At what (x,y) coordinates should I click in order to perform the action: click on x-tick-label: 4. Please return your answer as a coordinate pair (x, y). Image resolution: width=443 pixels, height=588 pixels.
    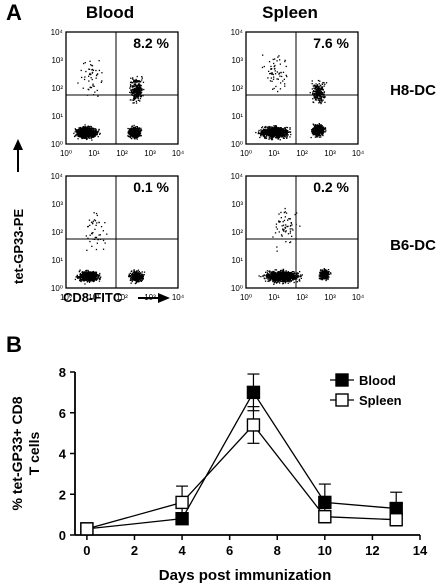
    Looking at the image, I should click on (182, 550).